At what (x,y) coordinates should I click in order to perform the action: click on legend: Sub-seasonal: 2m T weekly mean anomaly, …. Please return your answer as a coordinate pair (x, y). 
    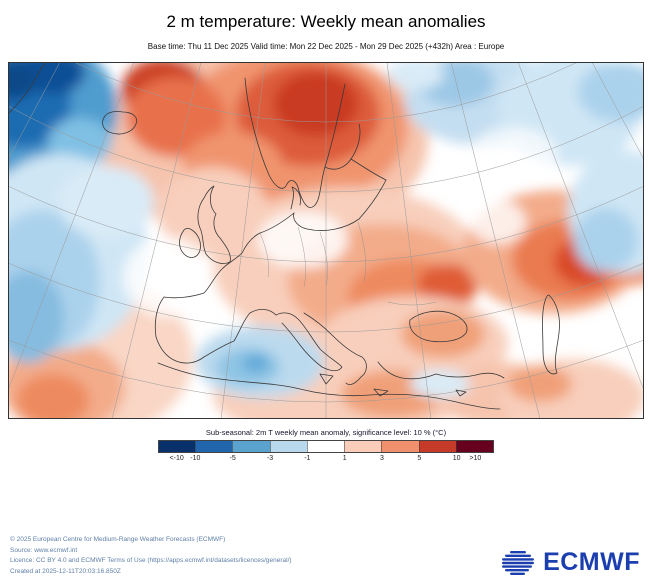
    Looking at the image, I should click on (326, 446).